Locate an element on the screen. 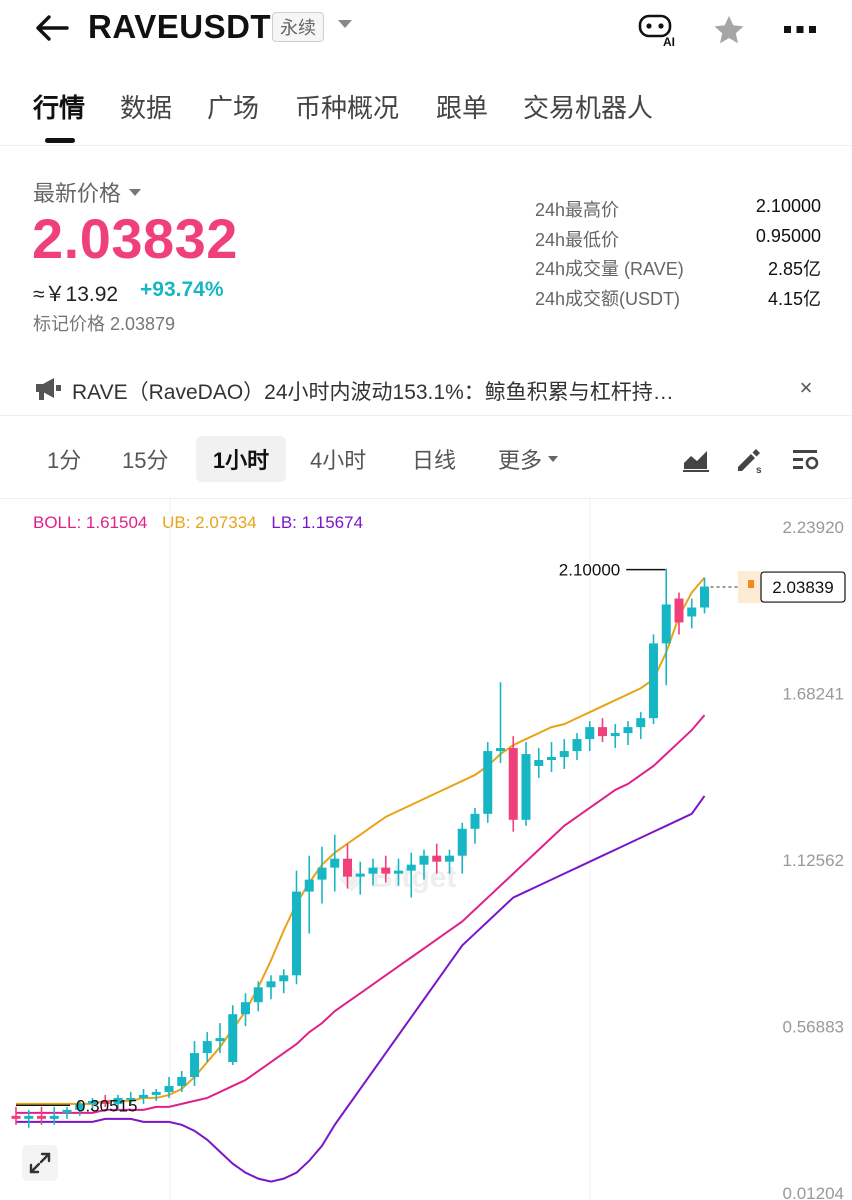 The height and width of the screenshot is (1200, 852). svg-text: s is located at coordinates (759, 469).